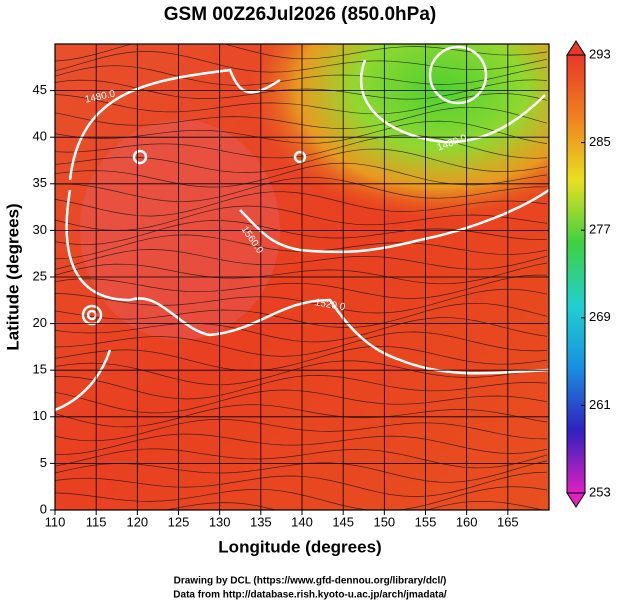 This screenshot has width=619, height=605. Describe the element at coordinates (43, 508) in the screenshot. I see `y-tick-label: 0` at that location.